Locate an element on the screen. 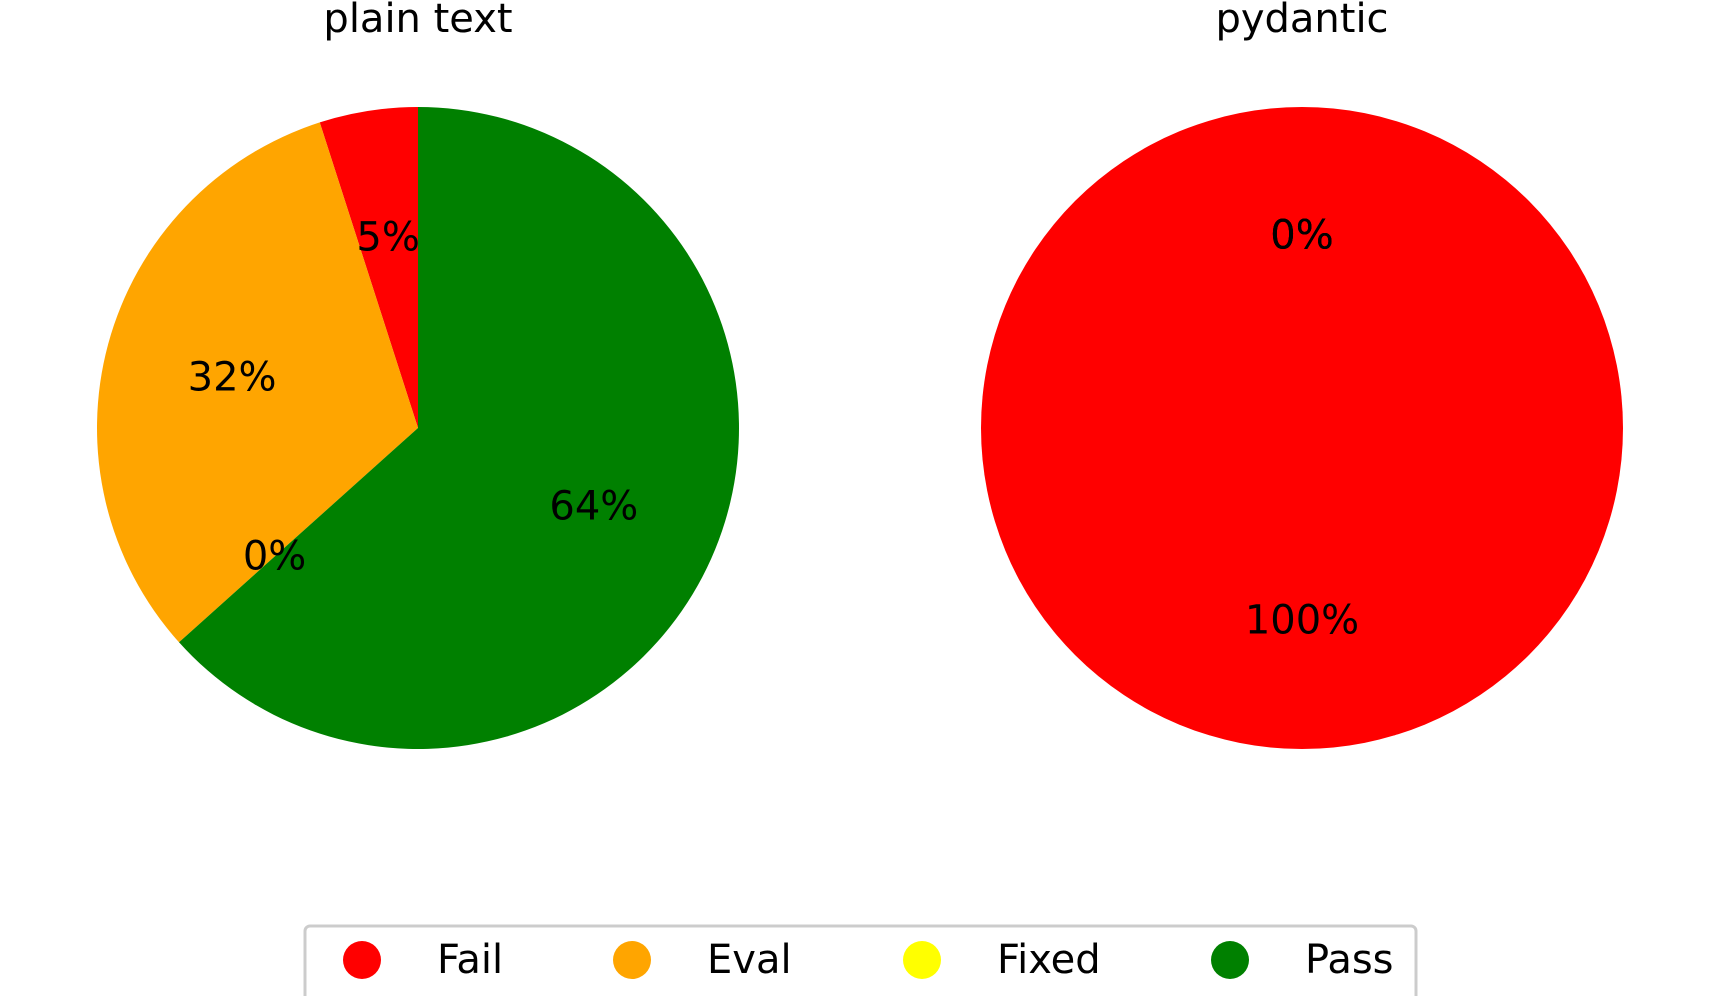 The image size is (1710, 996). legend-label-pass: Pass is located at coordinates (1349, 960).